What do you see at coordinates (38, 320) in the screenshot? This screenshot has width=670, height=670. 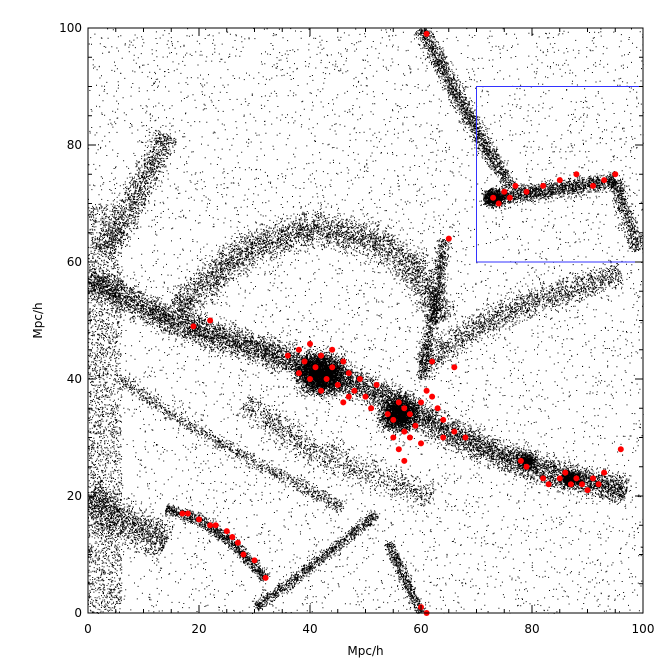 I see `y-axis-title: Mpc/h` at bounding box center [38, 320].